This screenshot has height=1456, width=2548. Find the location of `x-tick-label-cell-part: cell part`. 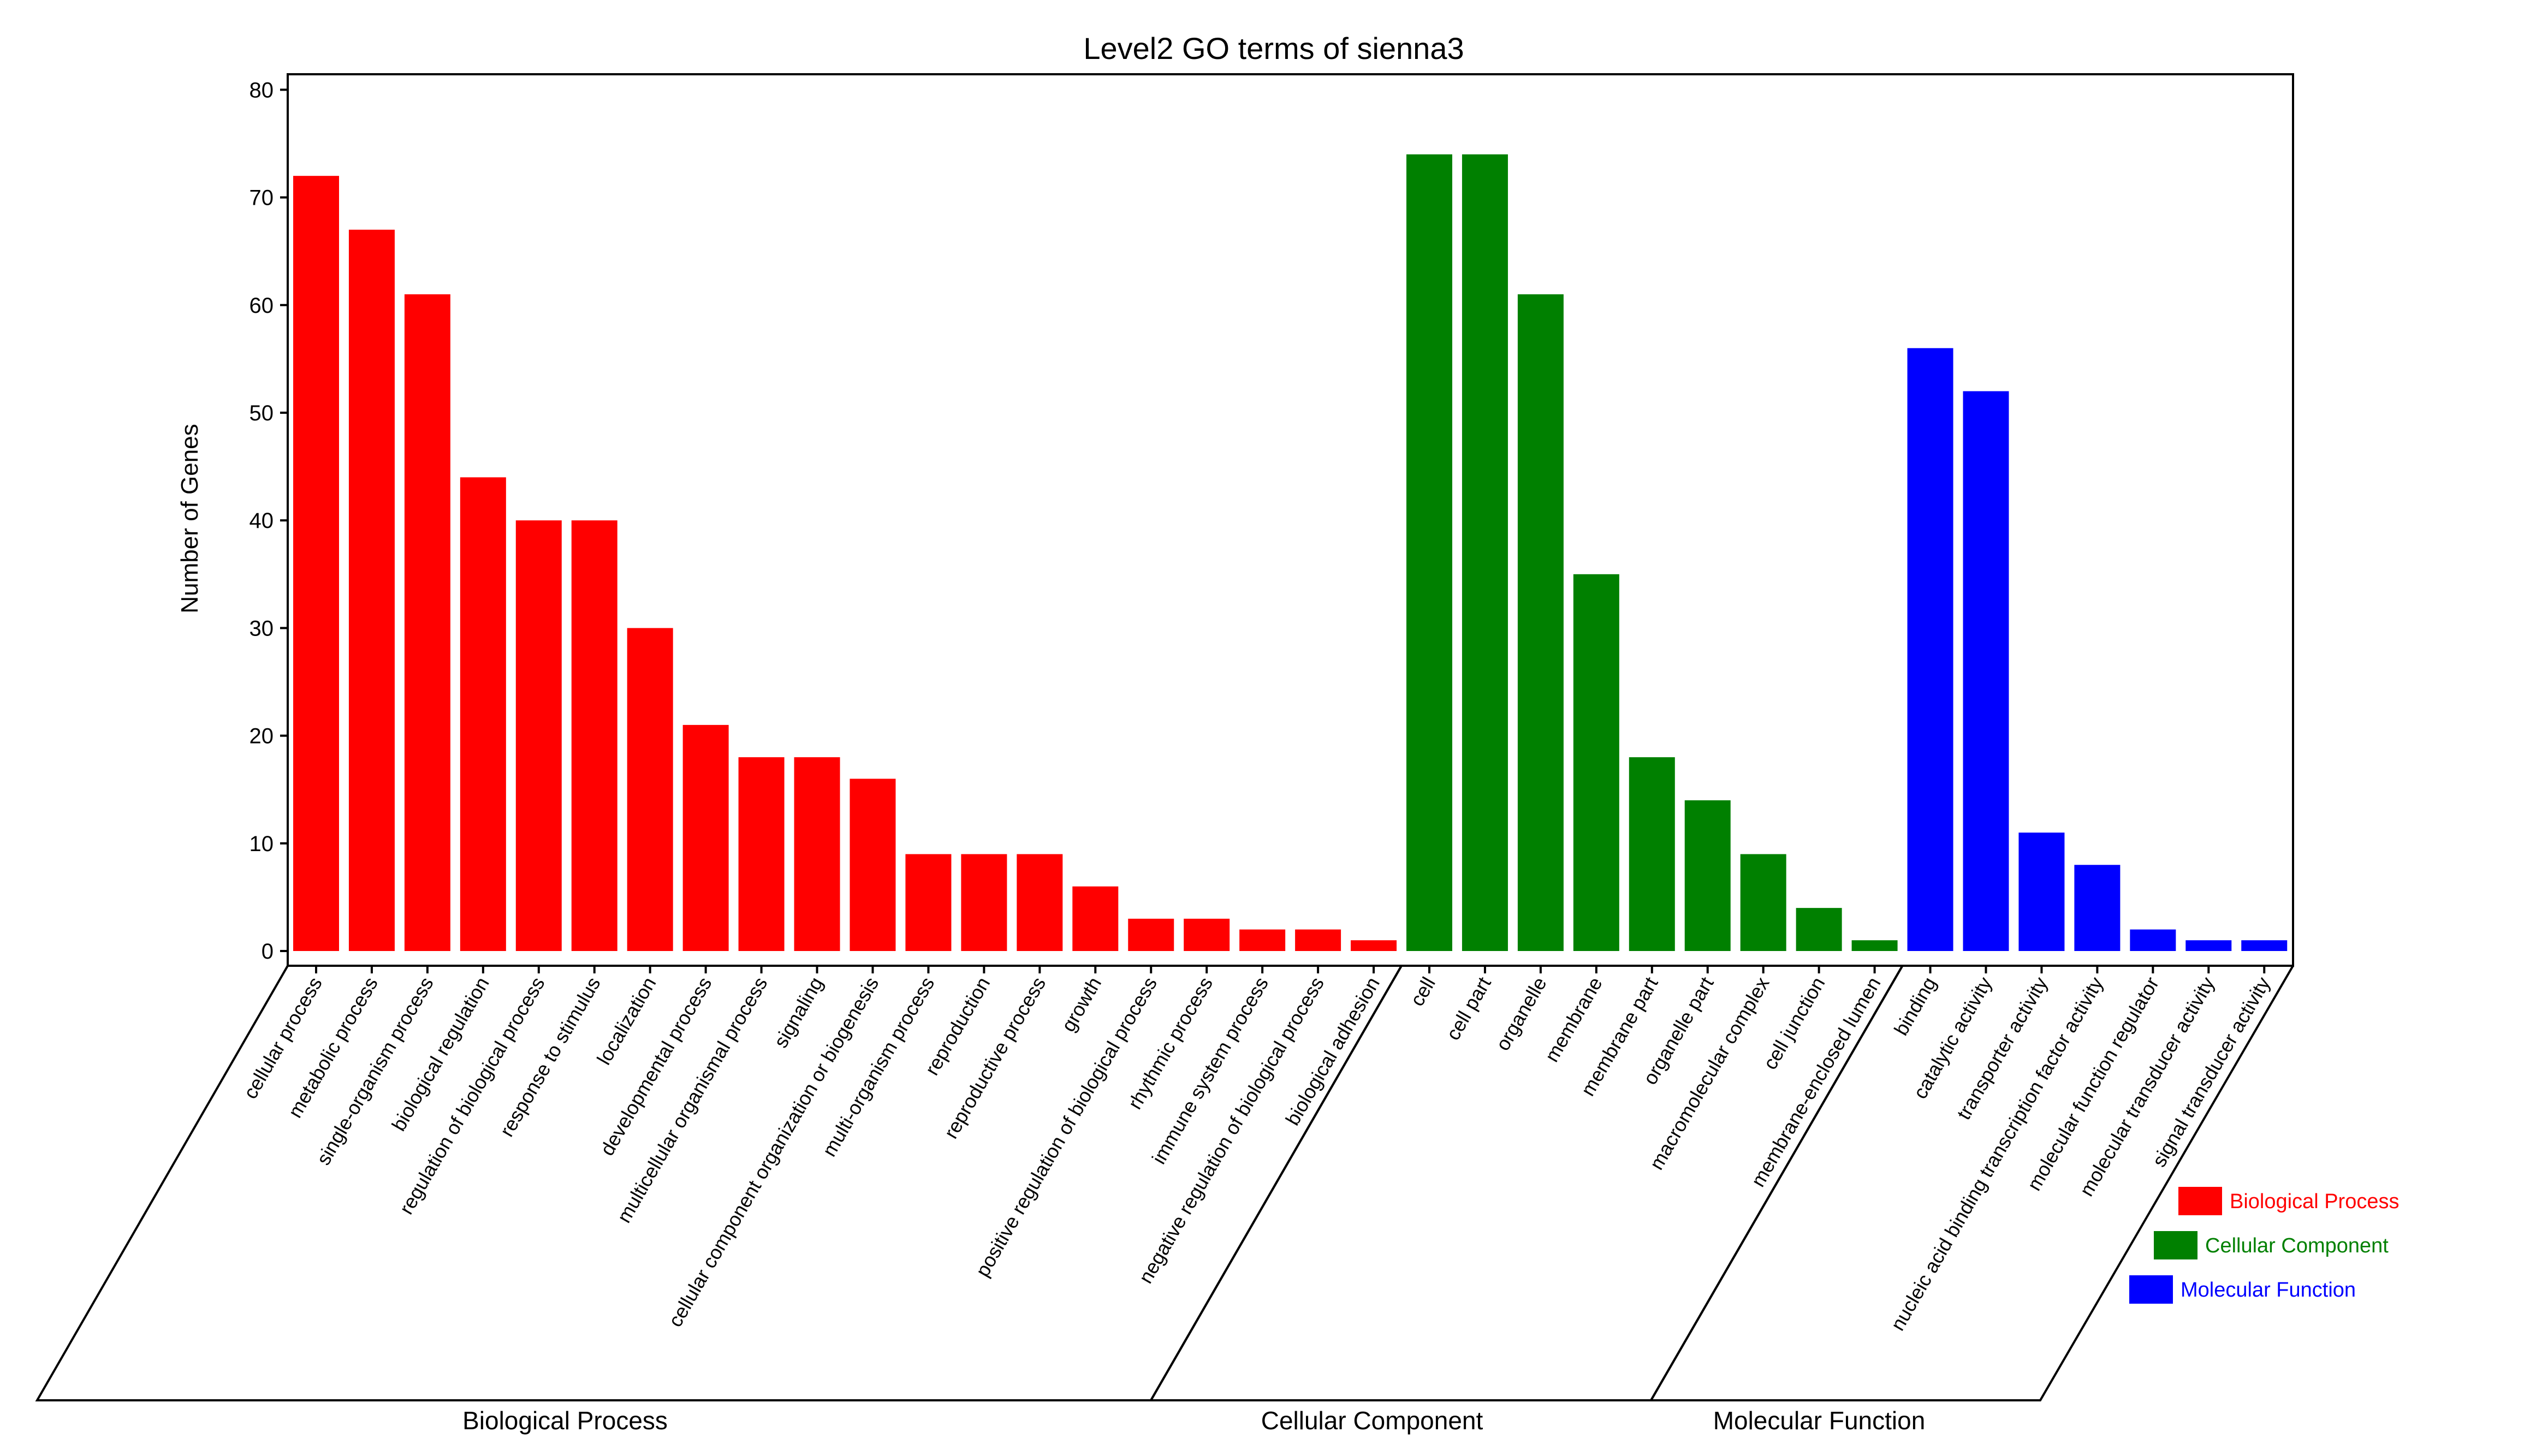

x-tick-label-cell-part: cell part is located at coordinates (1468, 1008).